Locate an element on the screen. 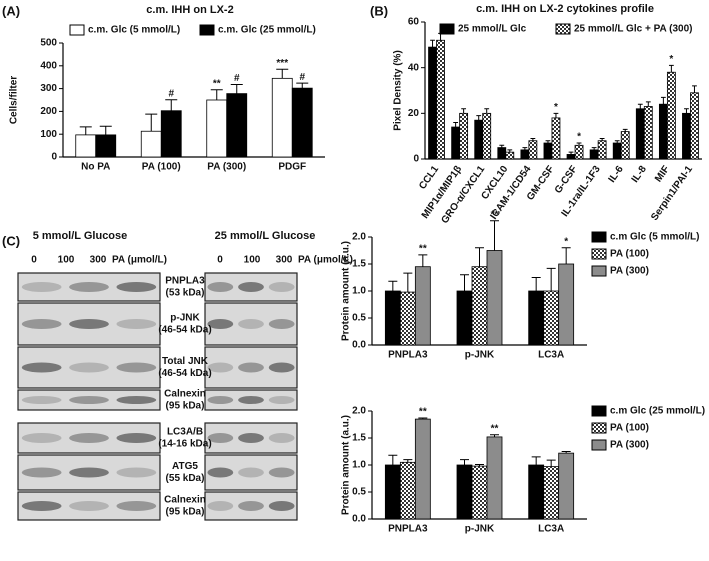 The width and height of the screenshot is (709, 561). significance-mark: # is located at coordinates (171, 93).